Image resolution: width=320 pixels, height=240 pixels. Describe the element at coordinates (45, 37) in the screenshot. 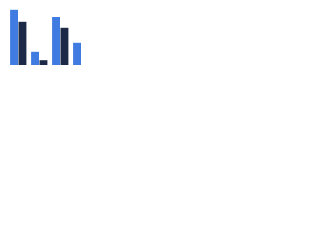

I see `chart` at that location.